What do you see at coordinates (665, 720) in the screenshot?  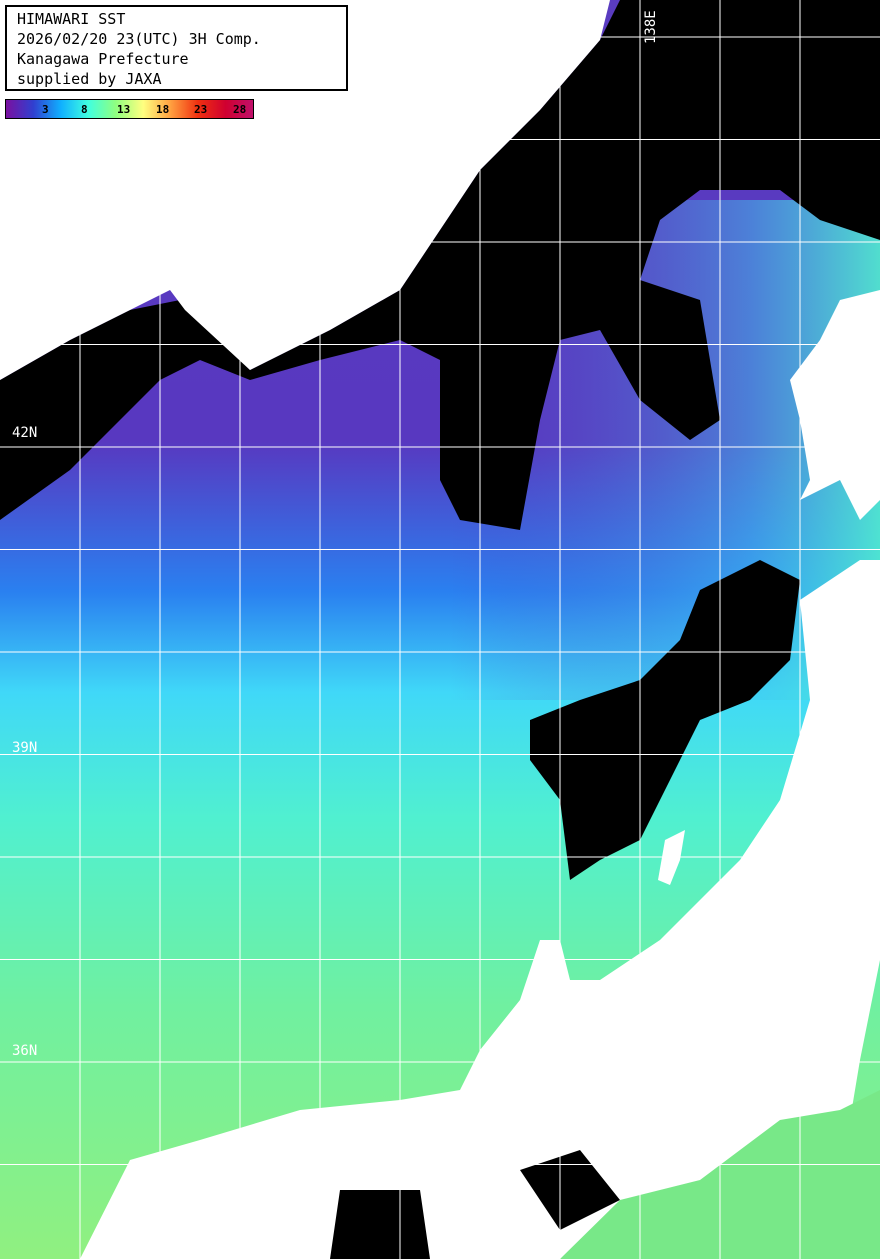 I see `cloud-area-east` at bounding box center [665, 720].